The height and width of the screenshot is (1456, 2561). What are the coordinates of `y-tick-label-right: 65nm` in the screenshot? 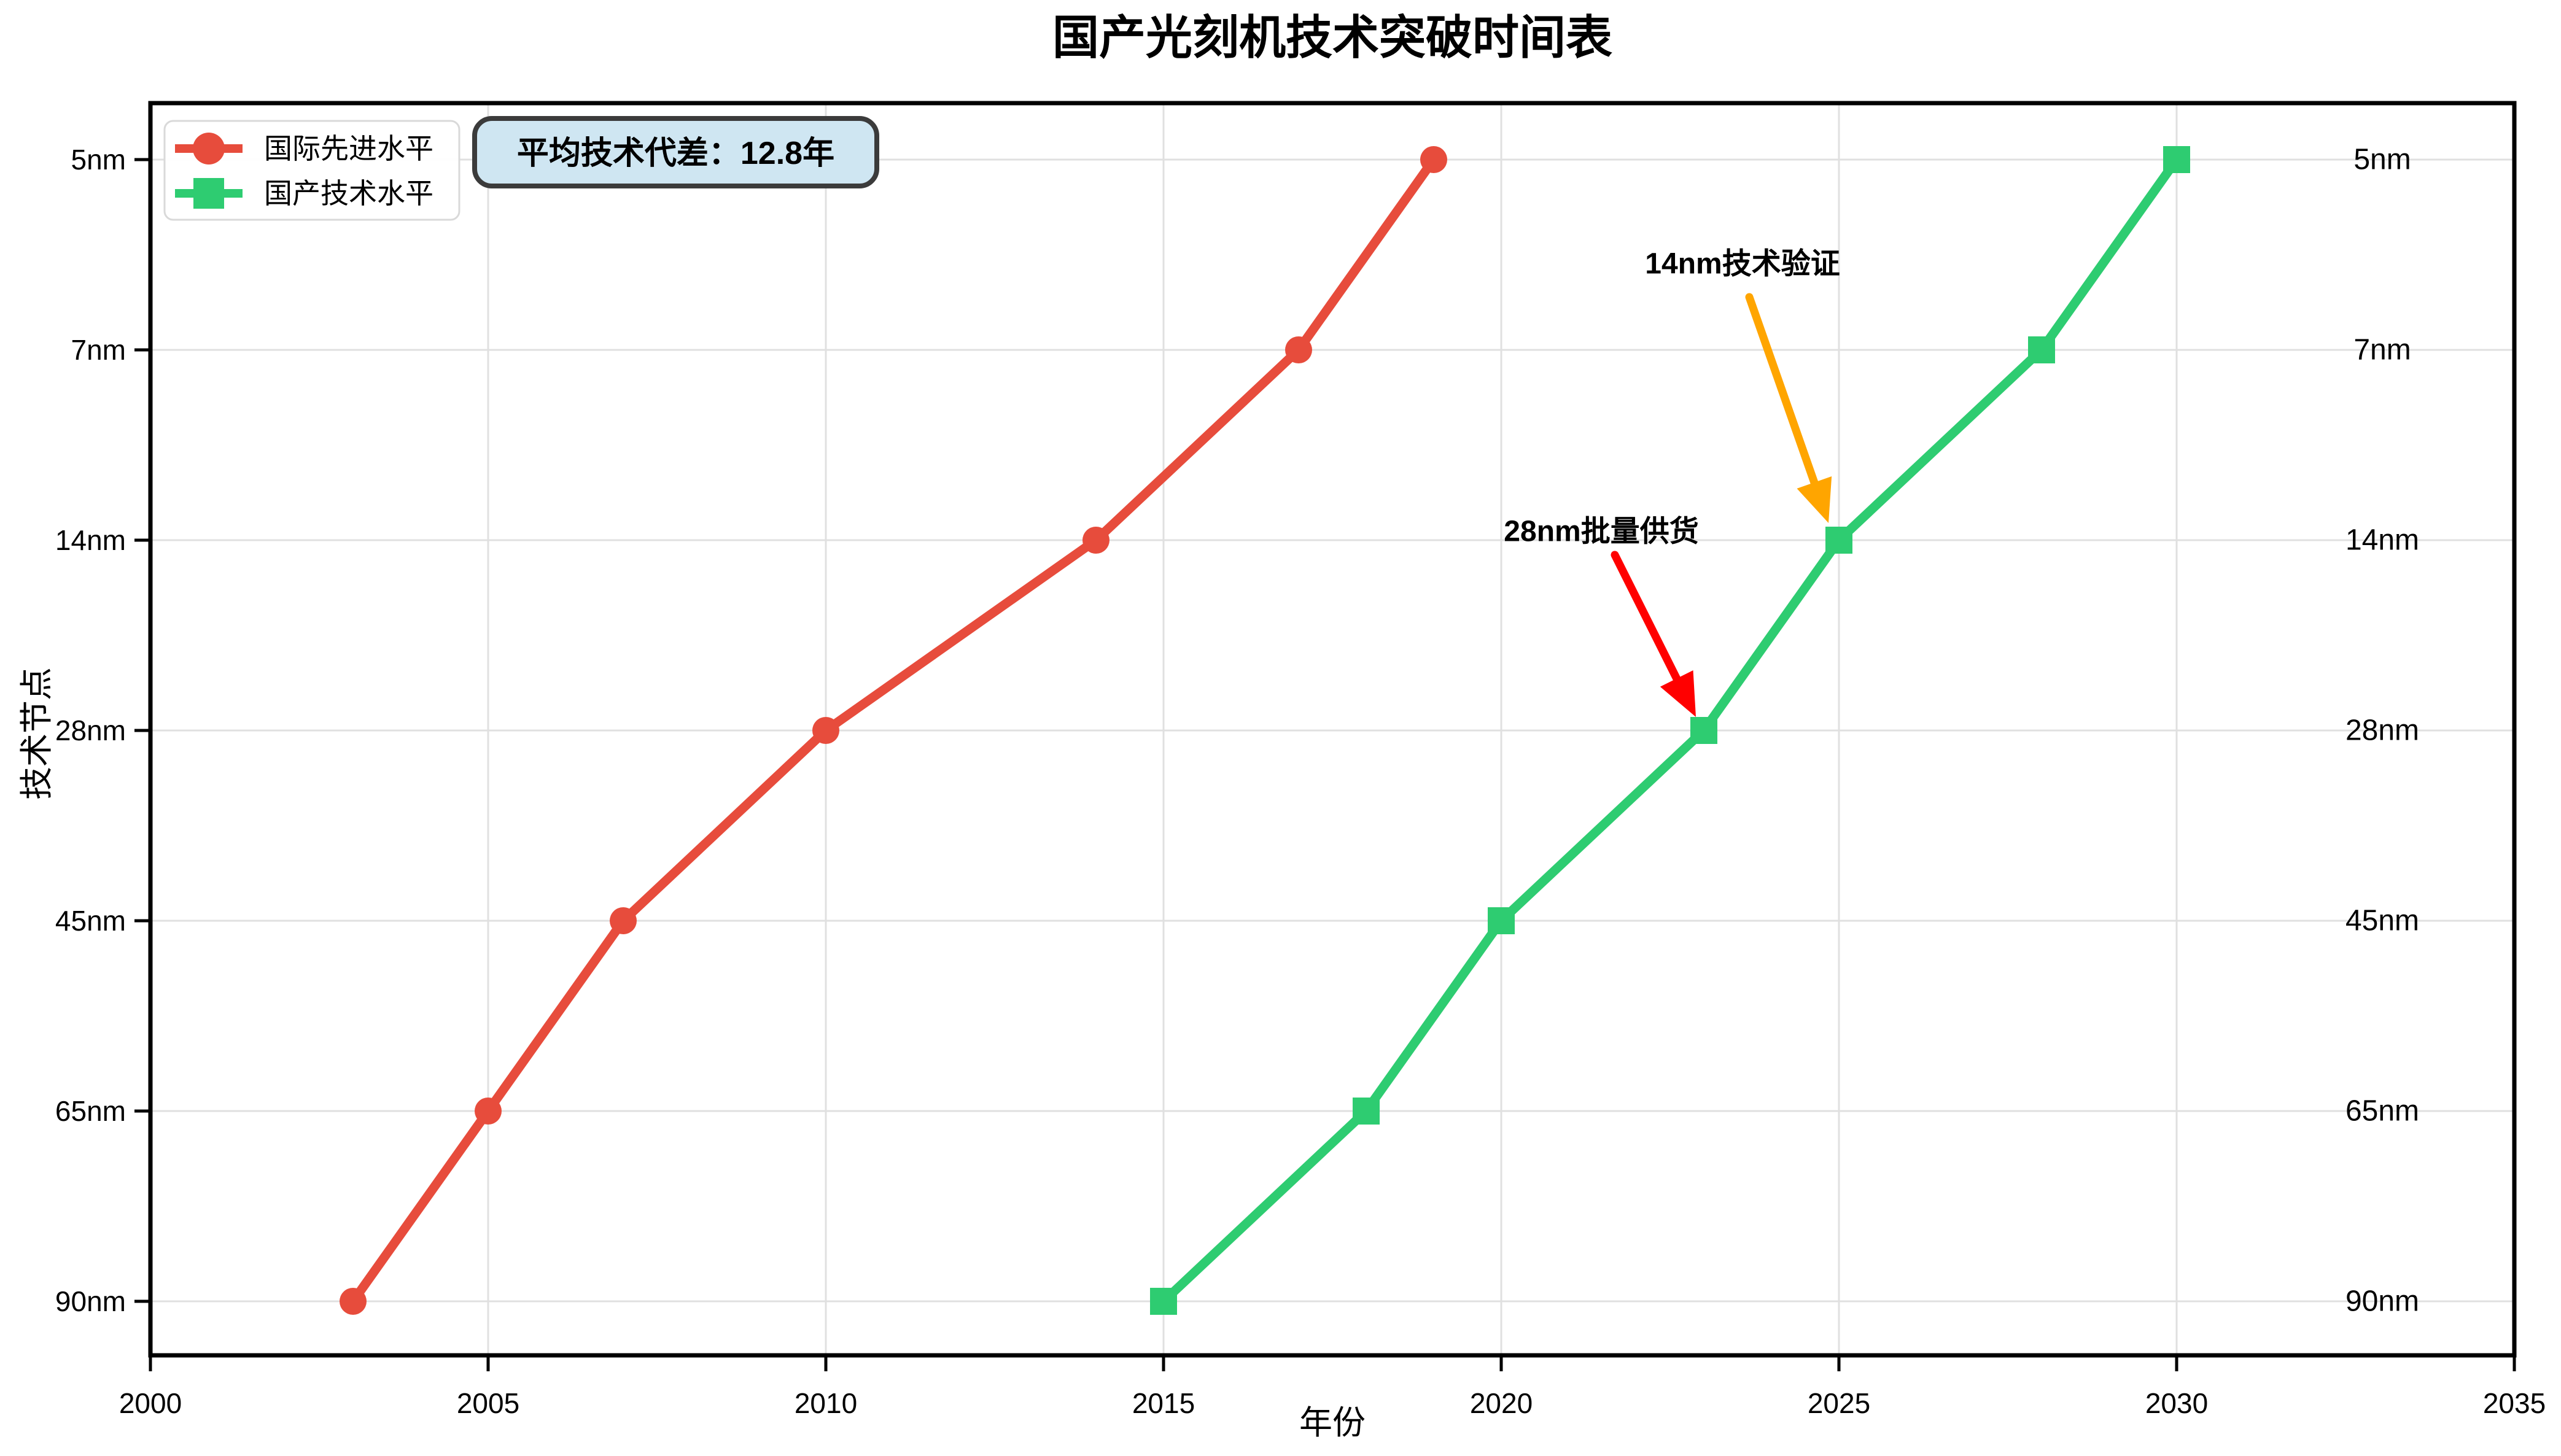 It's located at (2382, 1111).